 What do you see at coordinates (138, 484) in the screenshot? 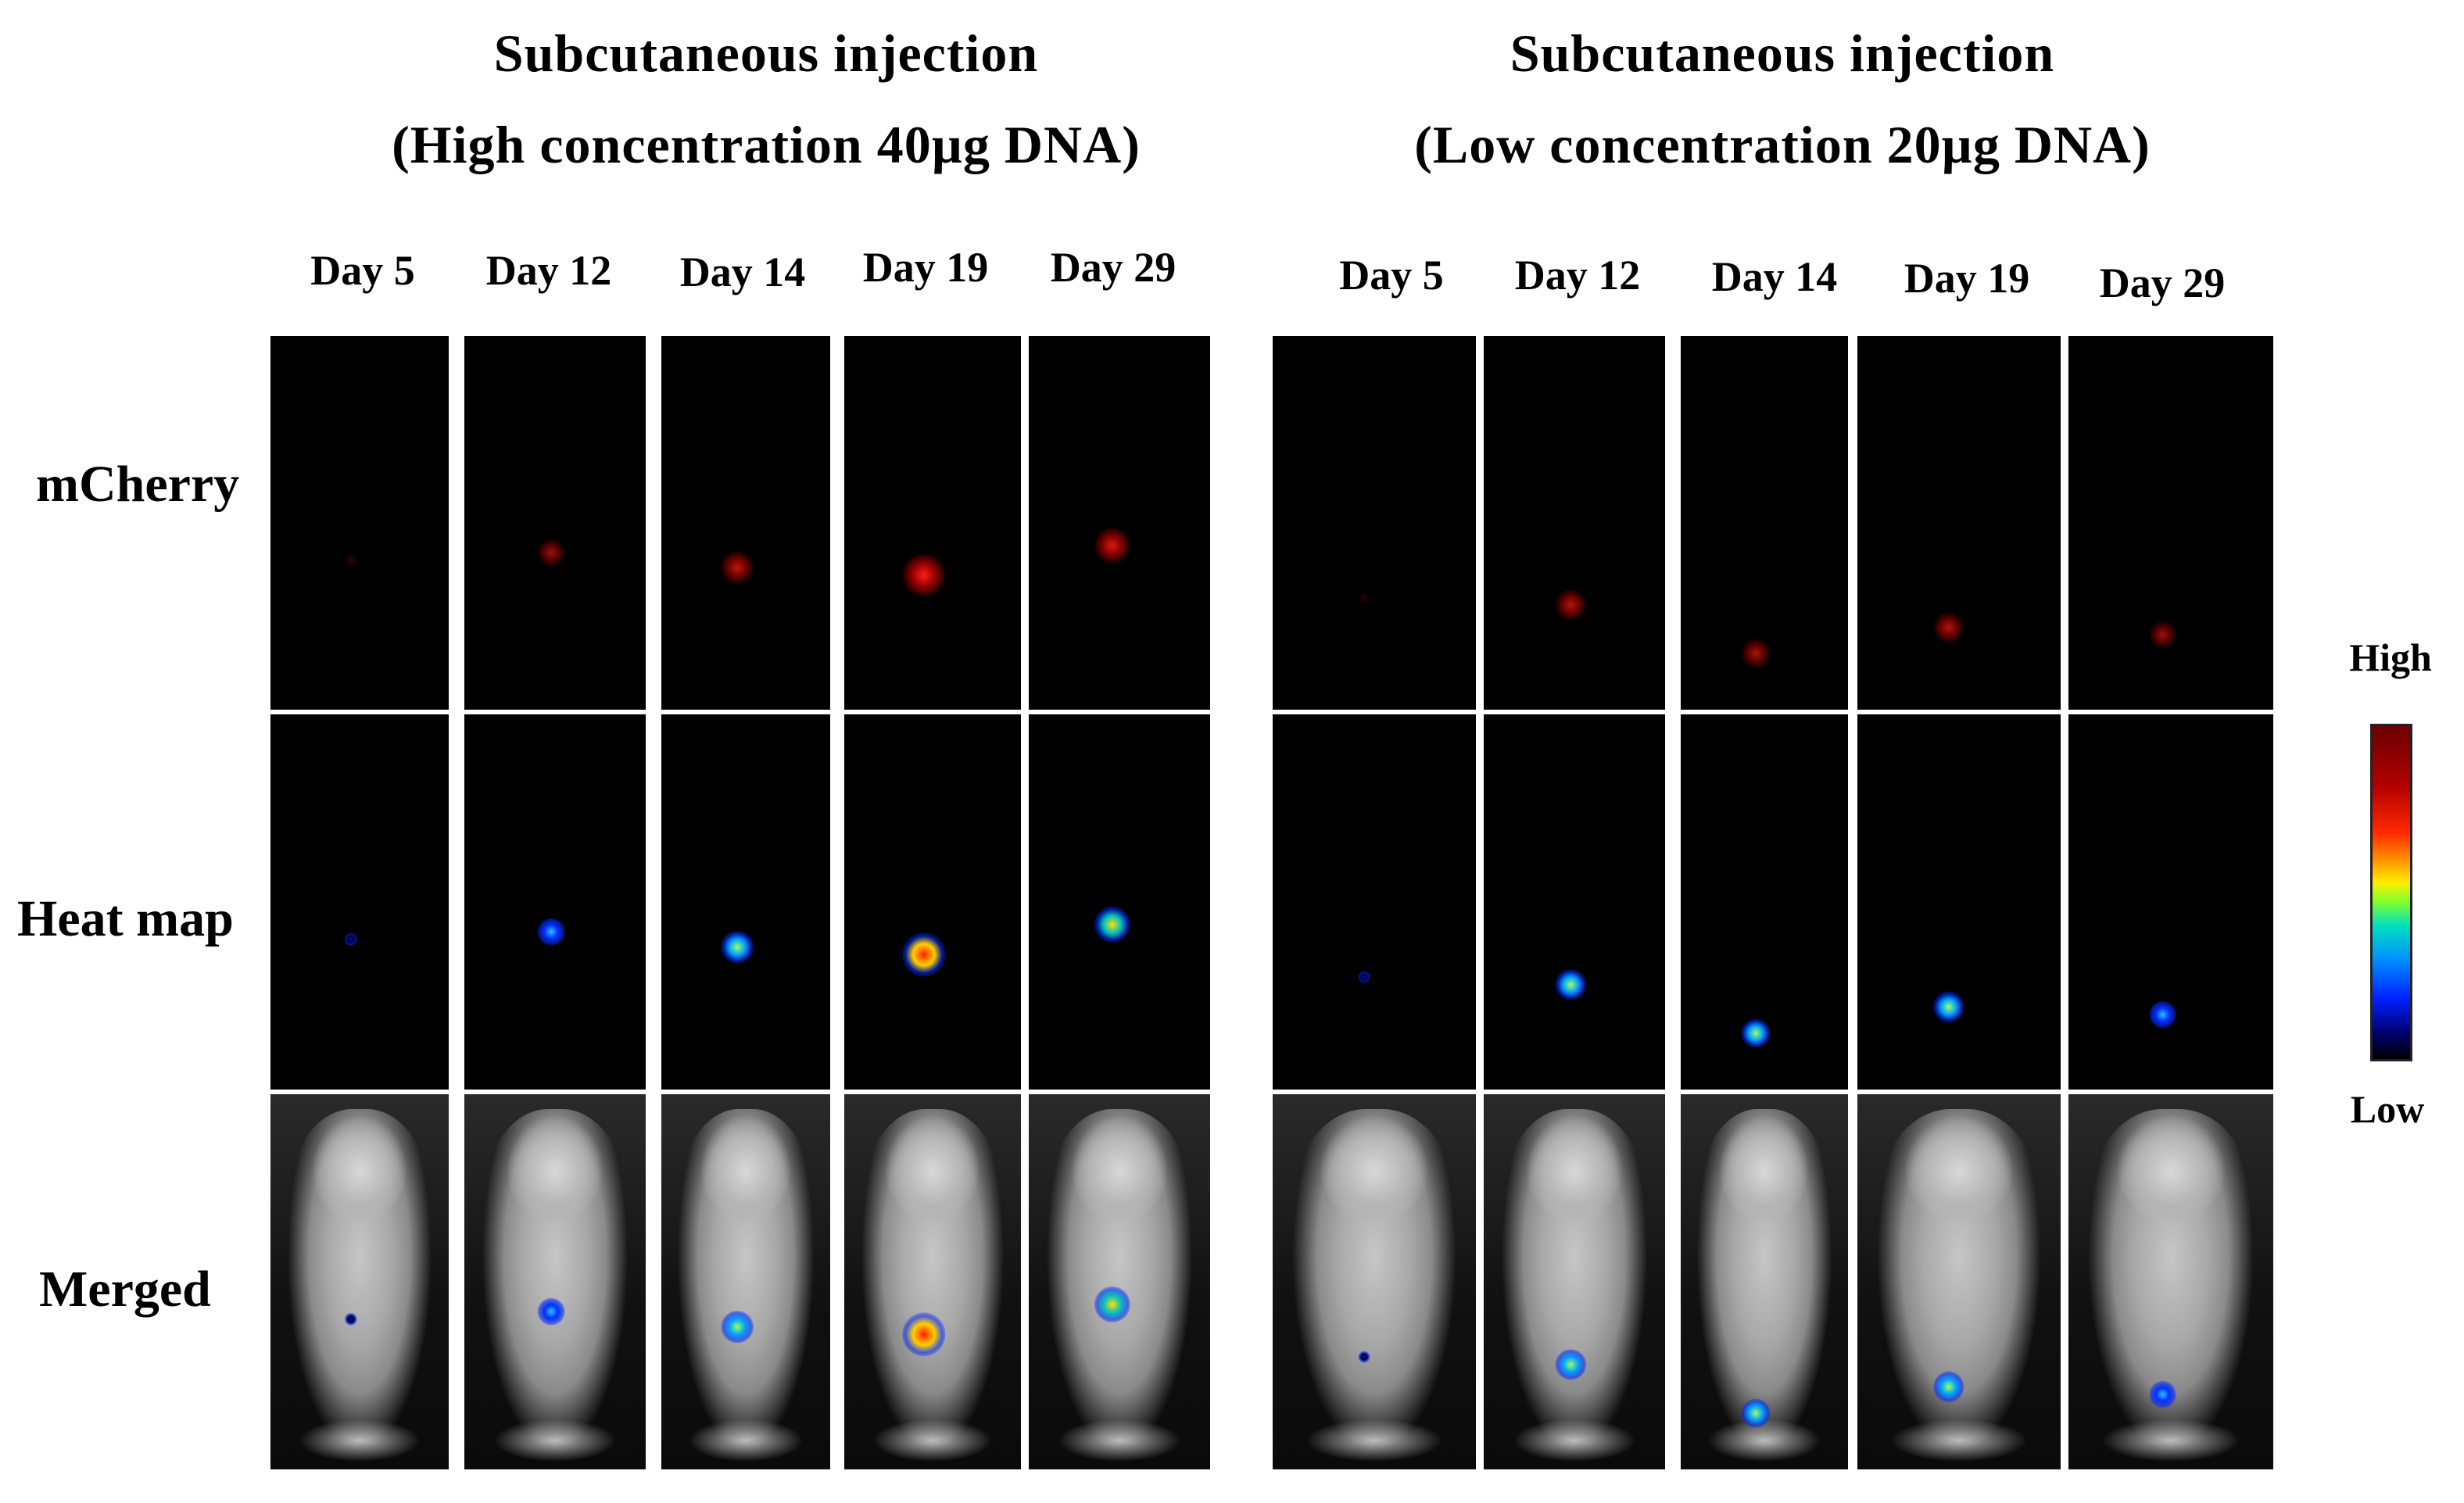
I see `row-label-mcherry: mCherry` at bounding box center [138, 484].